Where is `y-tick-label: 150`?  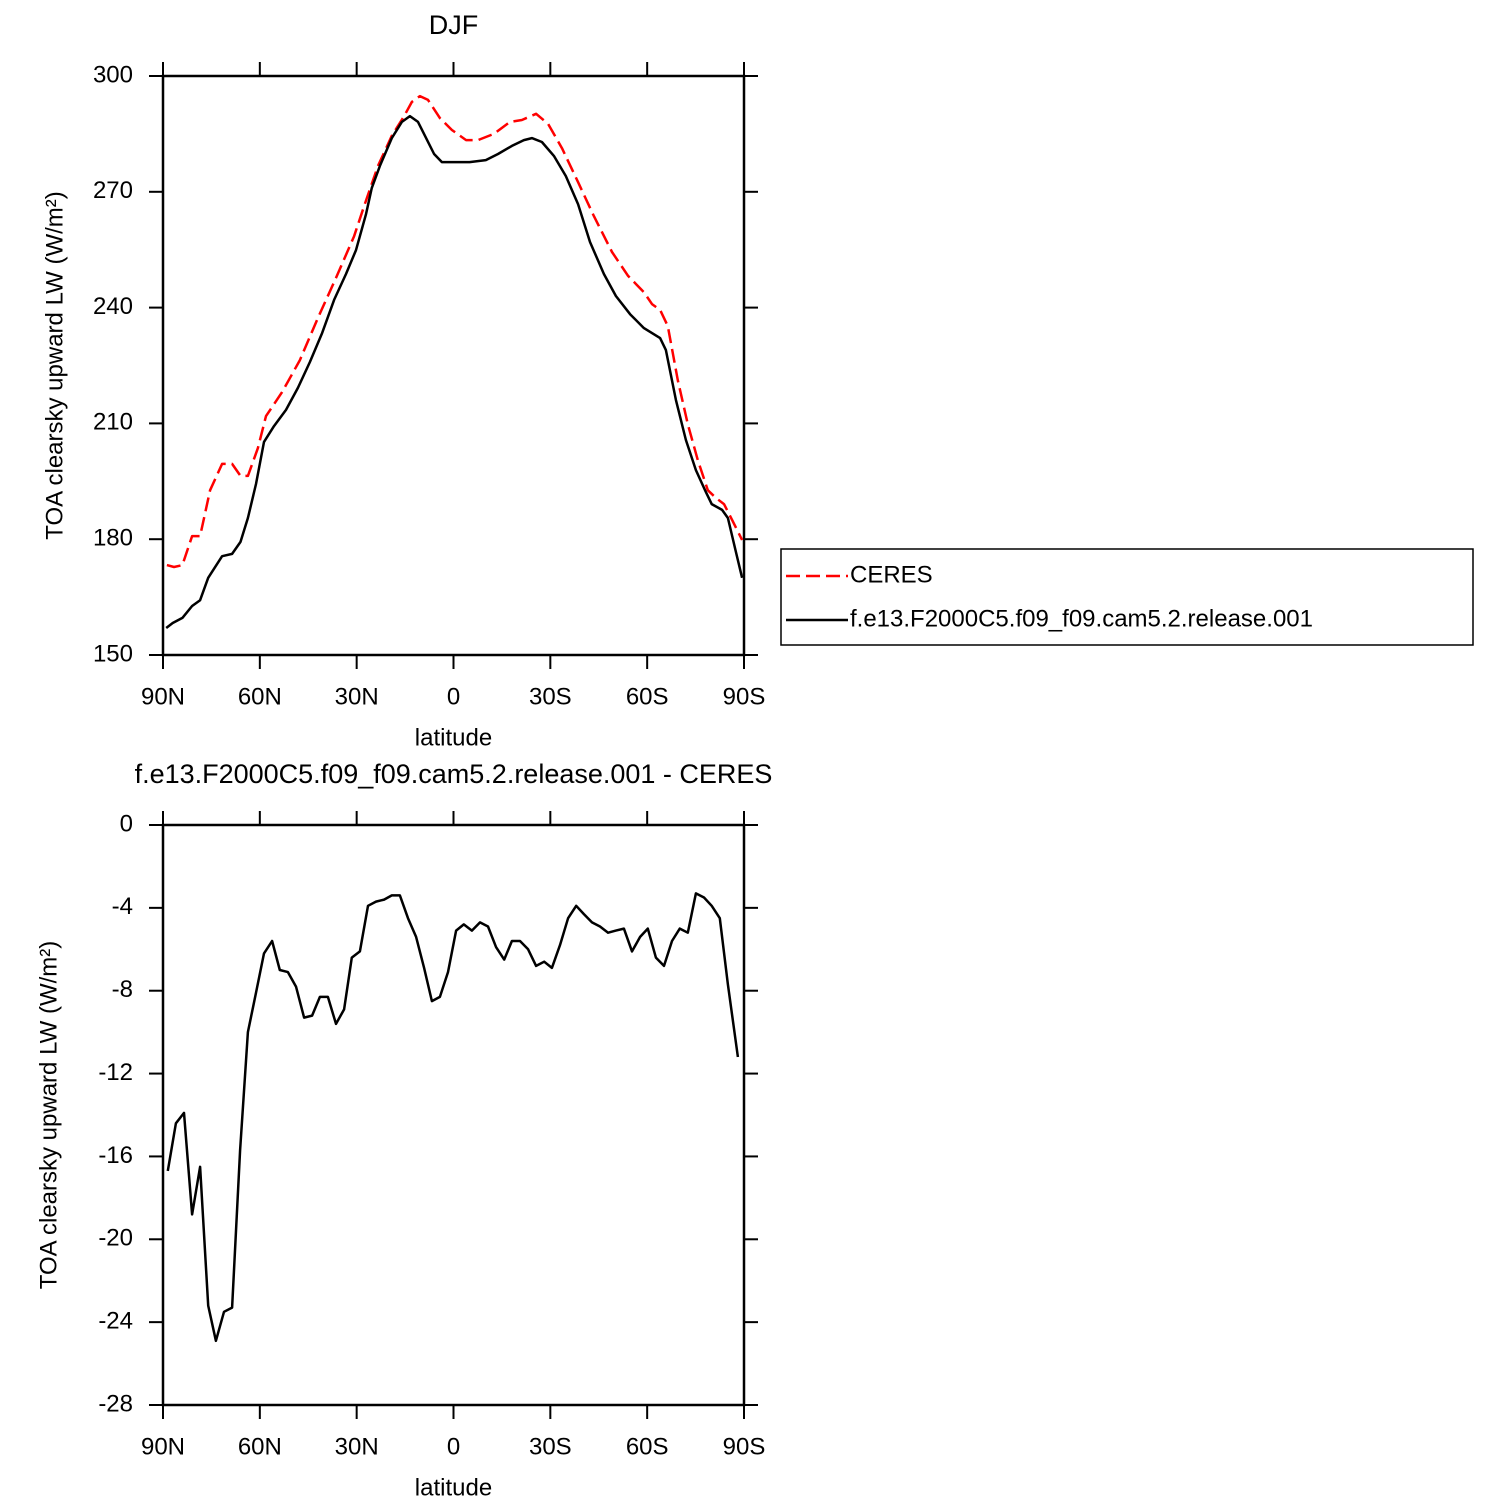
y-tick-label: 150 is located at coordinates (113, 653).